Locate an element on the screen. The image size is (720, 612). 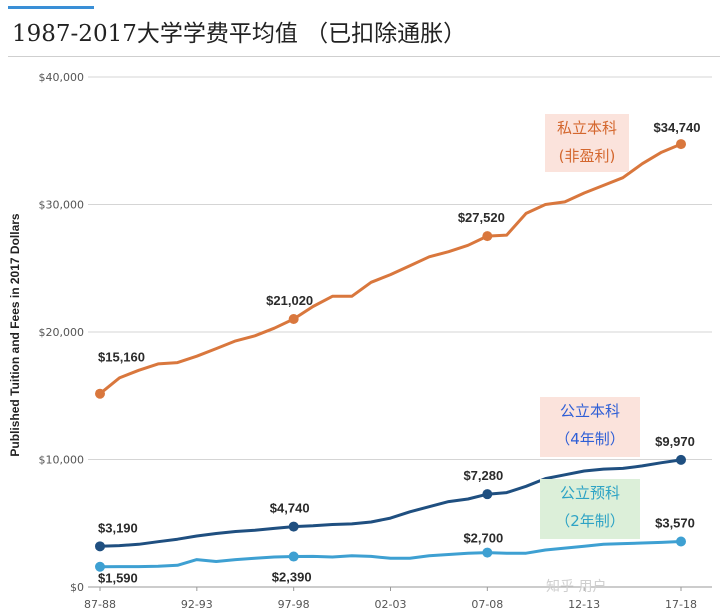
x-tick-label: 02-03 is located at coordinates (391, 604).